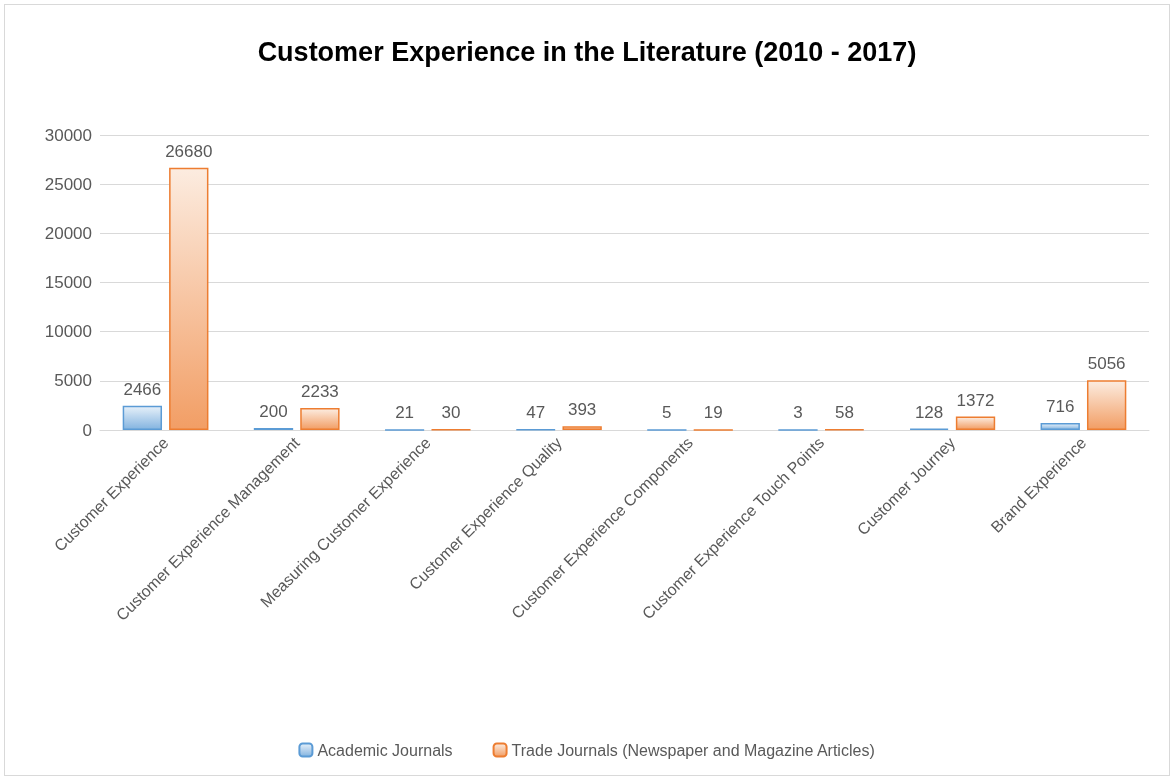 This screenshot has height=782, width=1176. Describe the element at coordinates (844, 412) in the screenshot. I see `data-label: 58` at that location.